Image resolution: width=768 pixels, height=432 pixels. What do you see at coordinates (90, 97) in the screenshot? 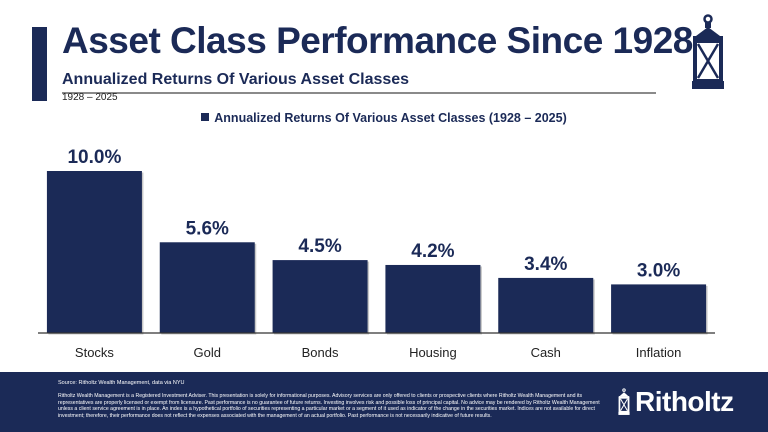
I see `date-range: 1928 – 2025` at bounding box center [90, 97].